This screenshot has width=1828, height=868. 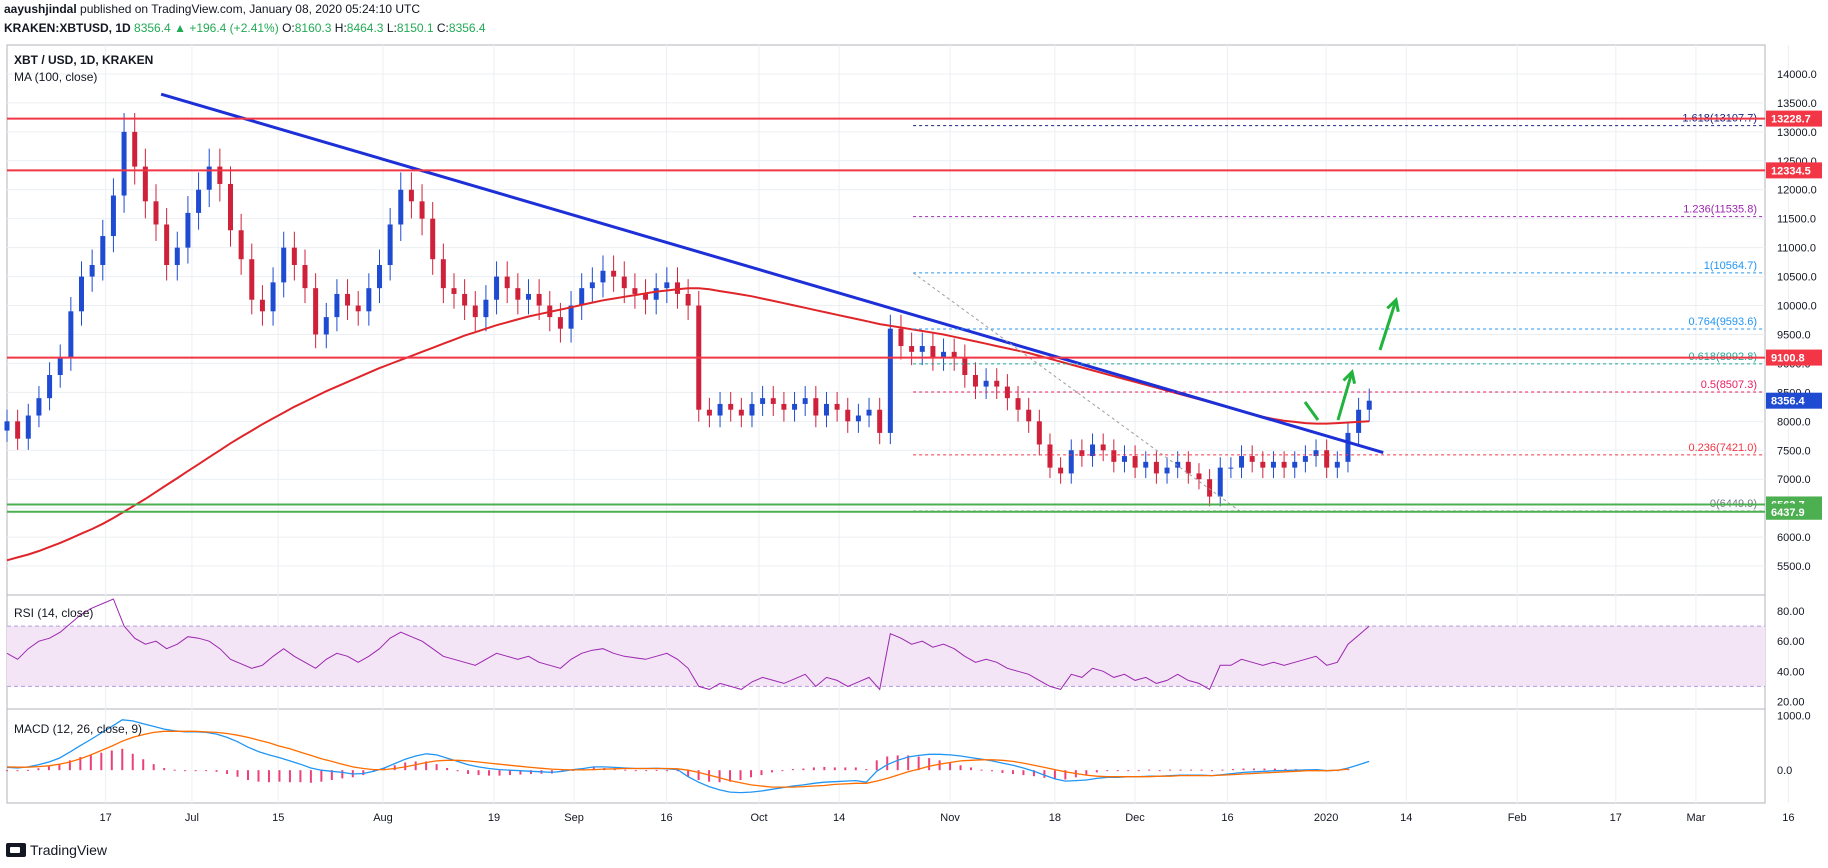 I want to click on x-tick-label: Sep, so click(x=574, y=818).